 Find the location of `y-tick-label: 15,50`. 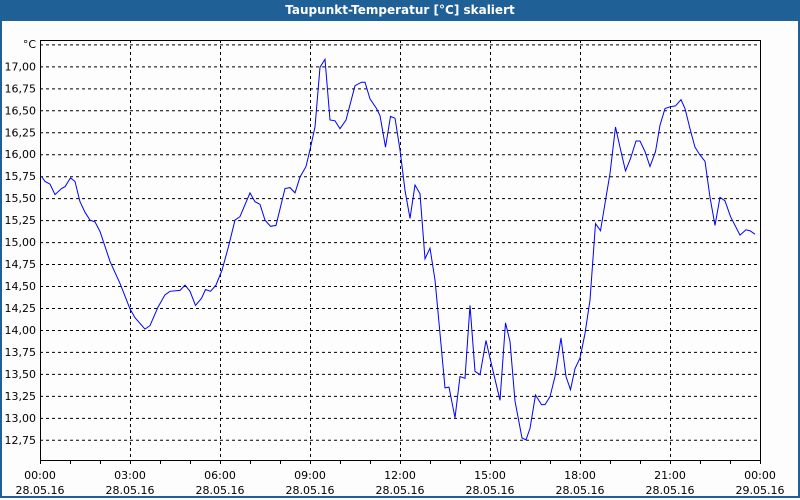

y-tick-label: 15,50 is located at coordinates (21, 198).